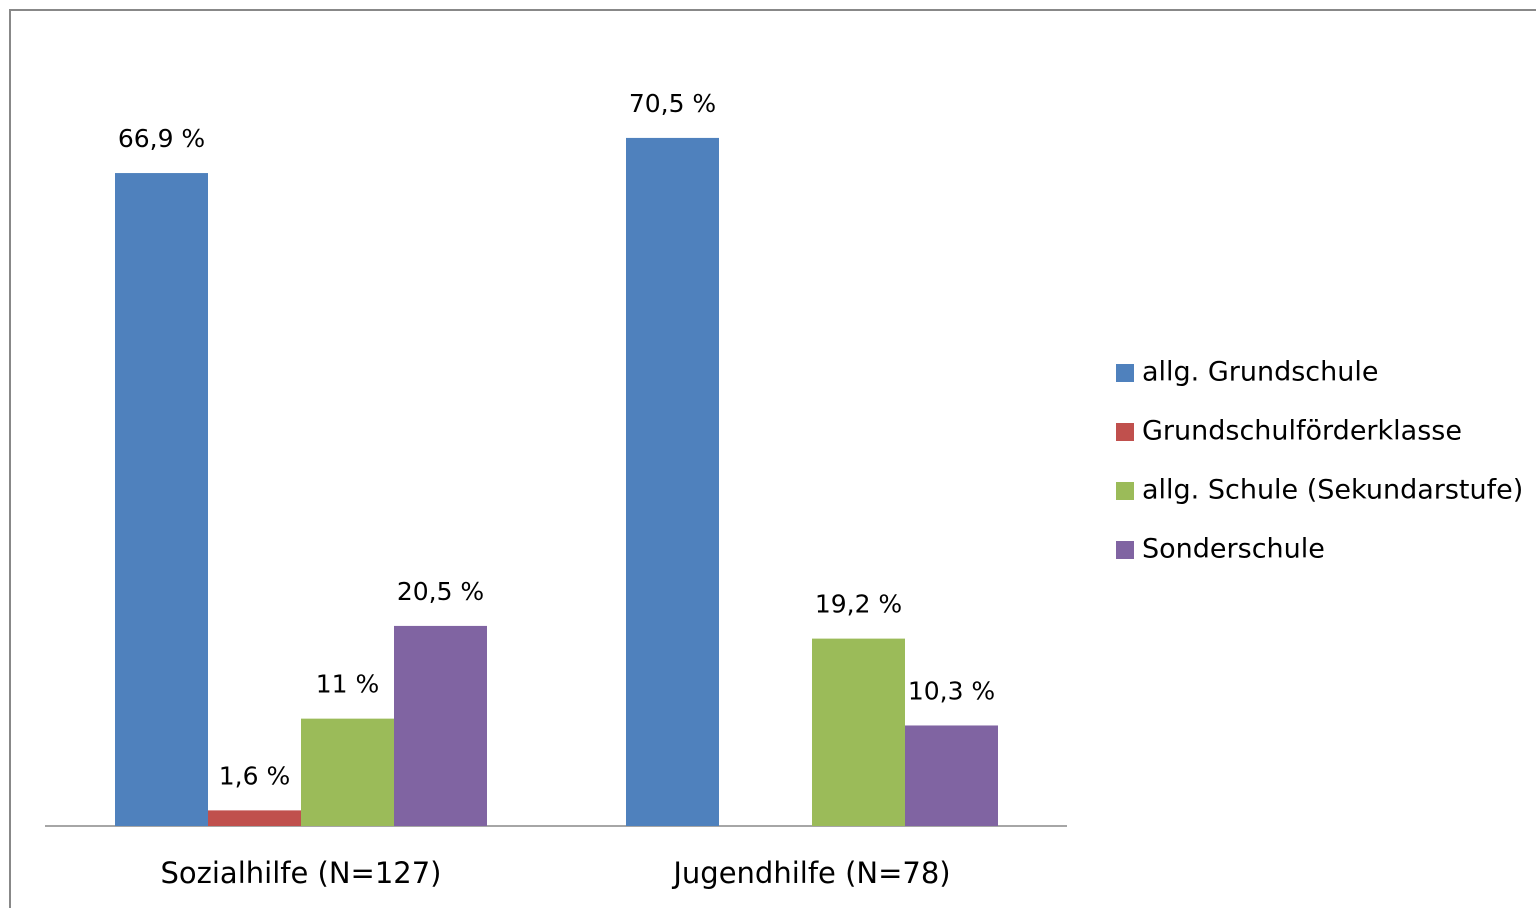 The width and height of the screenshot is (1536, 908). What do you see at coordinates (672, 103) in the screenshot?
I see `data-label: 70,5 %` at bounding box center [672, 103].